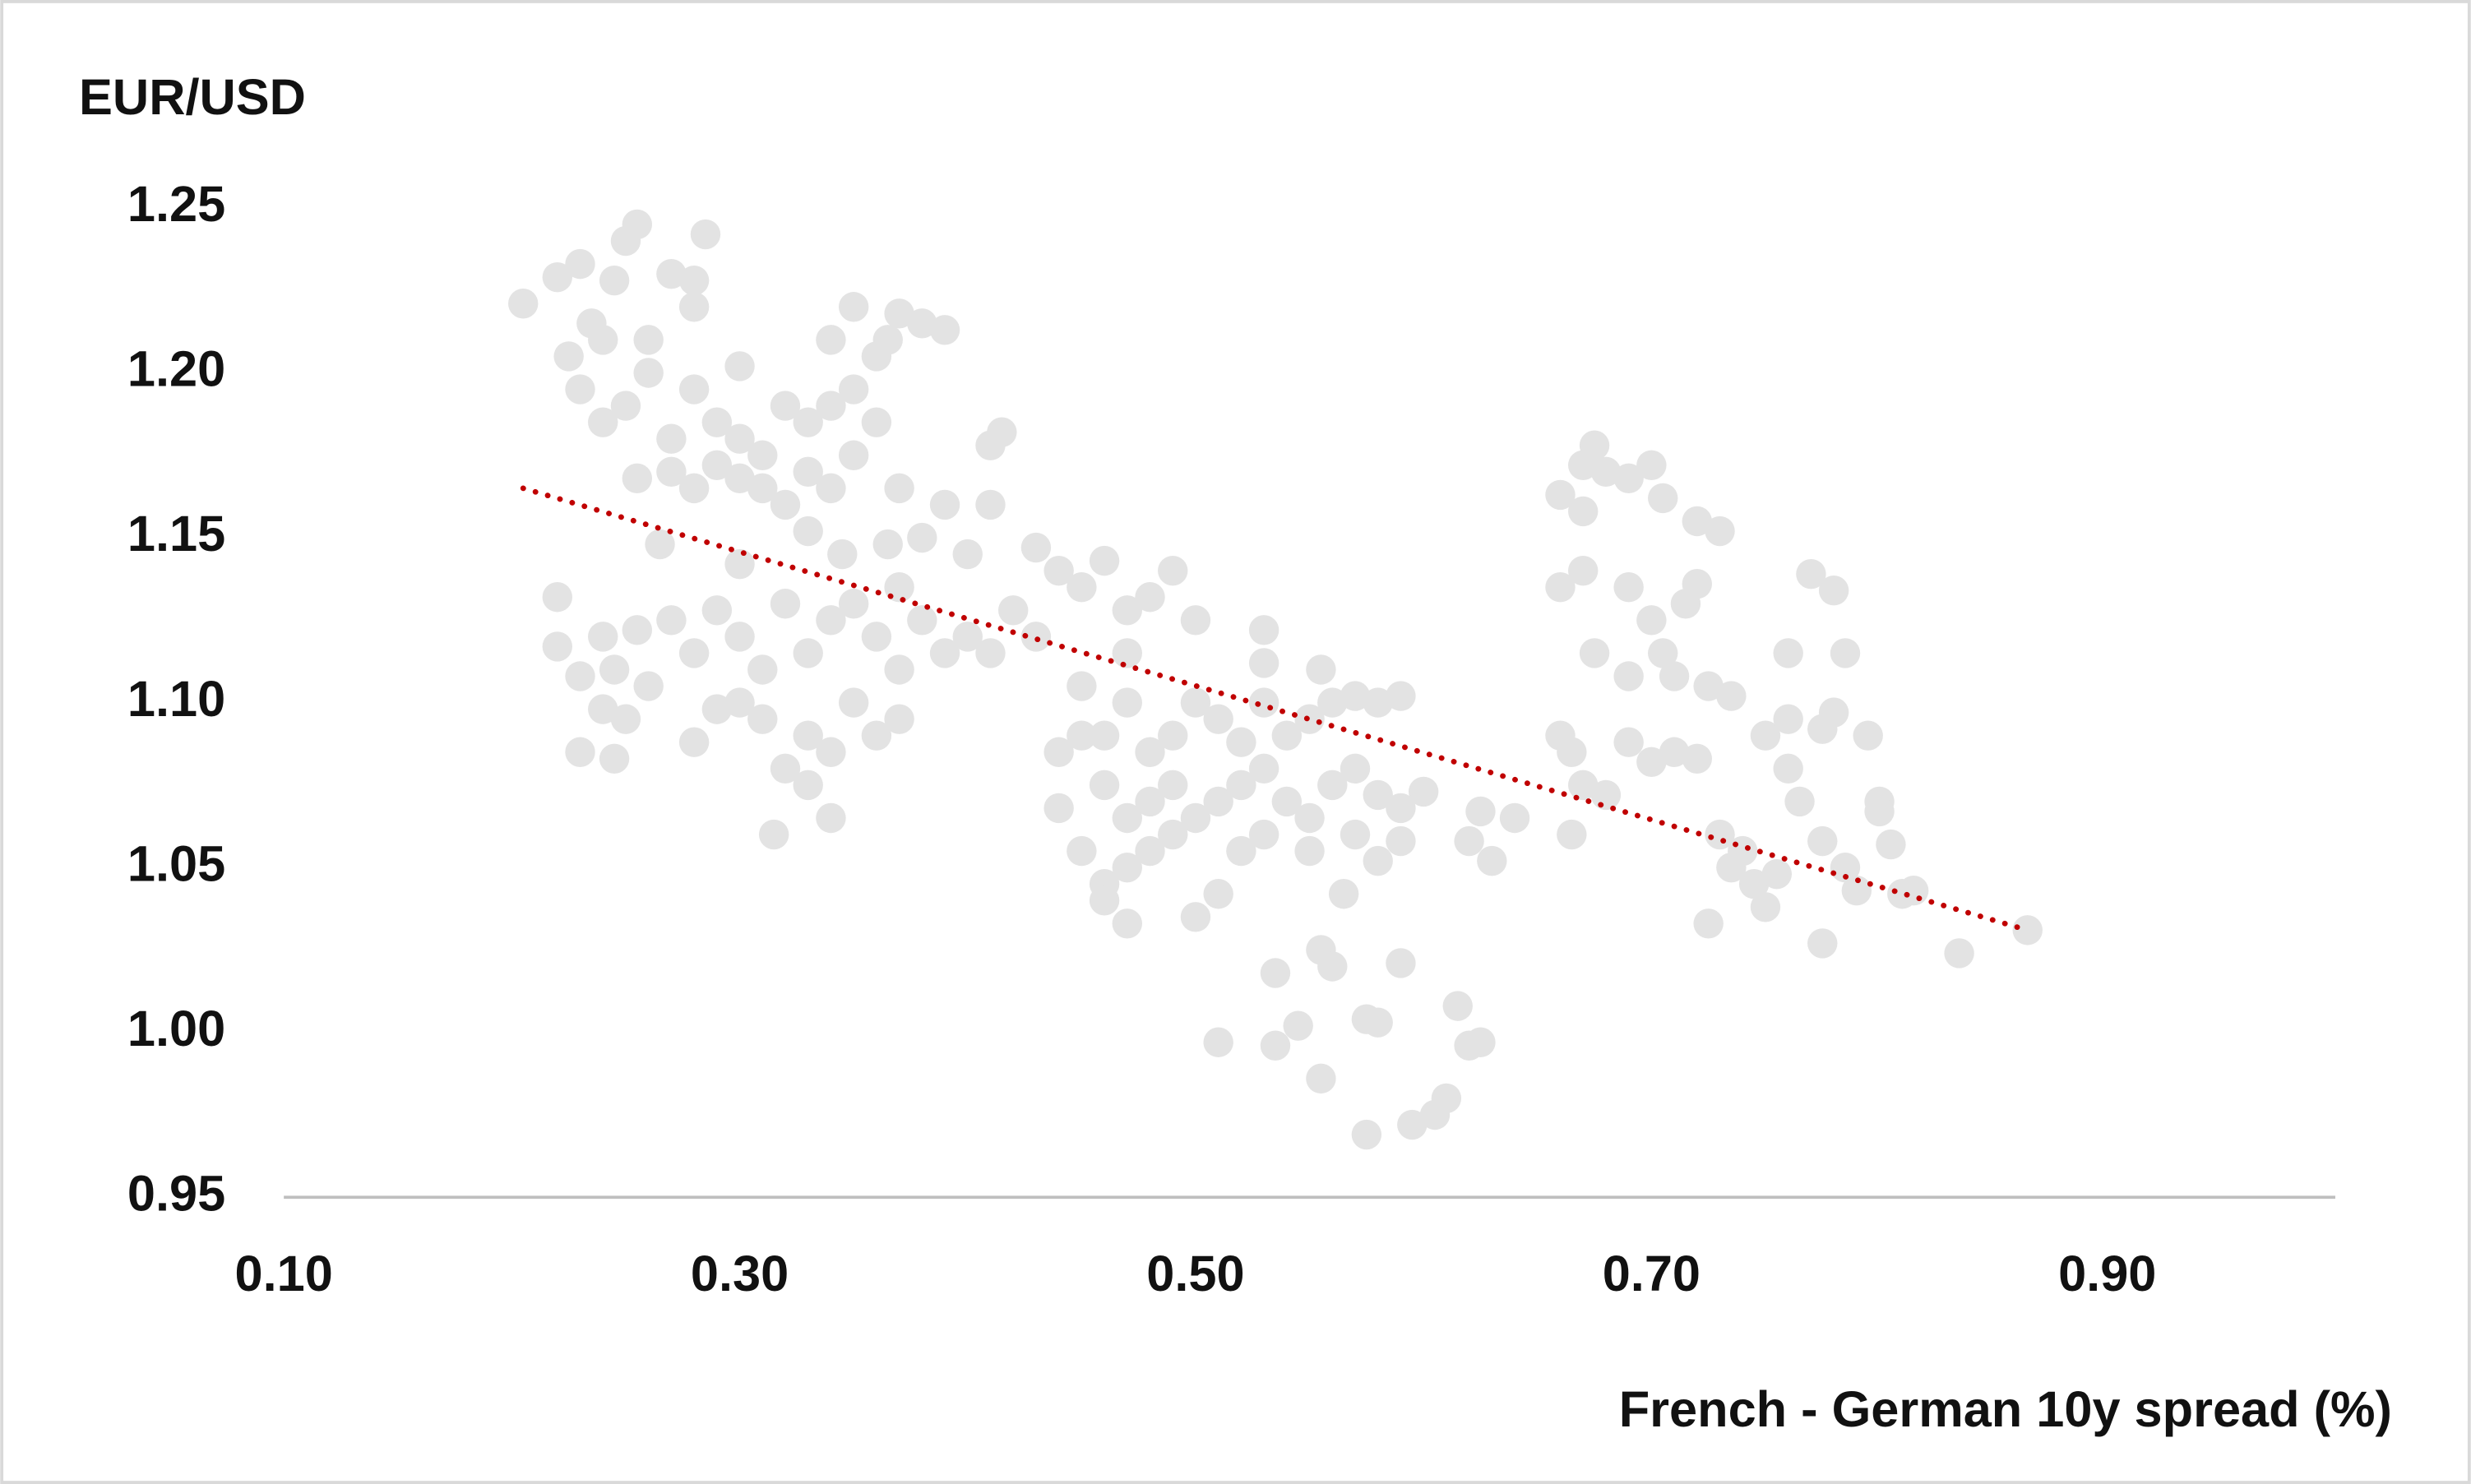 The width and height of the screenshot is (2471, 1484). I want to click on y-tick-label: 1.20, so click(176, 368).